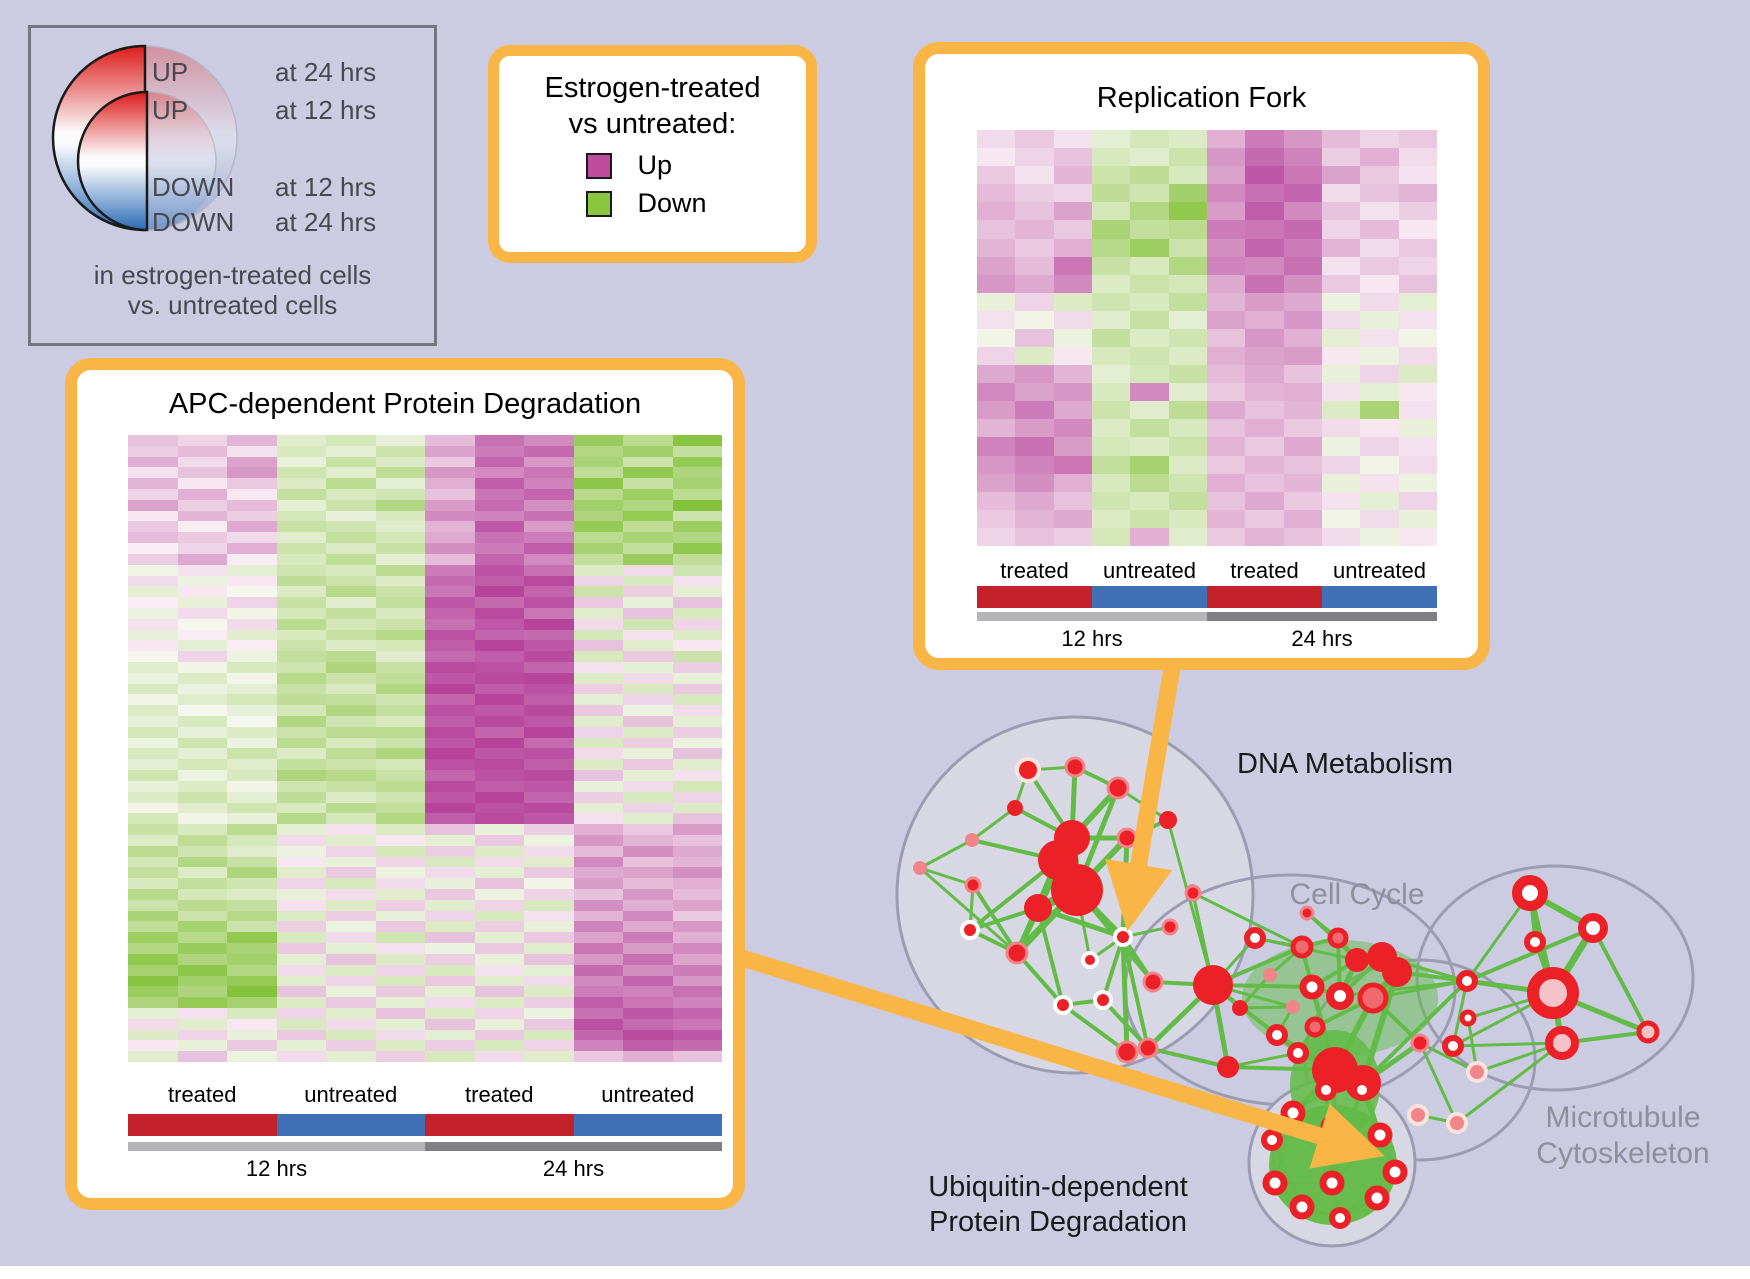 The width and height of the screenshot is (1750, 1279). What do you see at coordinates (276, 1168) in the screenshot?
I see `time-group-label: 12 hrs` at bounding box center [276, 1168].